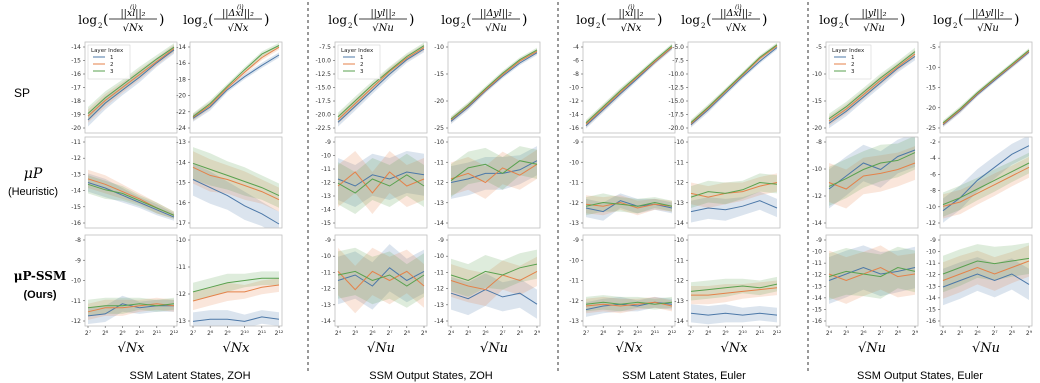  I want to click on legend-item-layer-1: 1, so click(362, 58).